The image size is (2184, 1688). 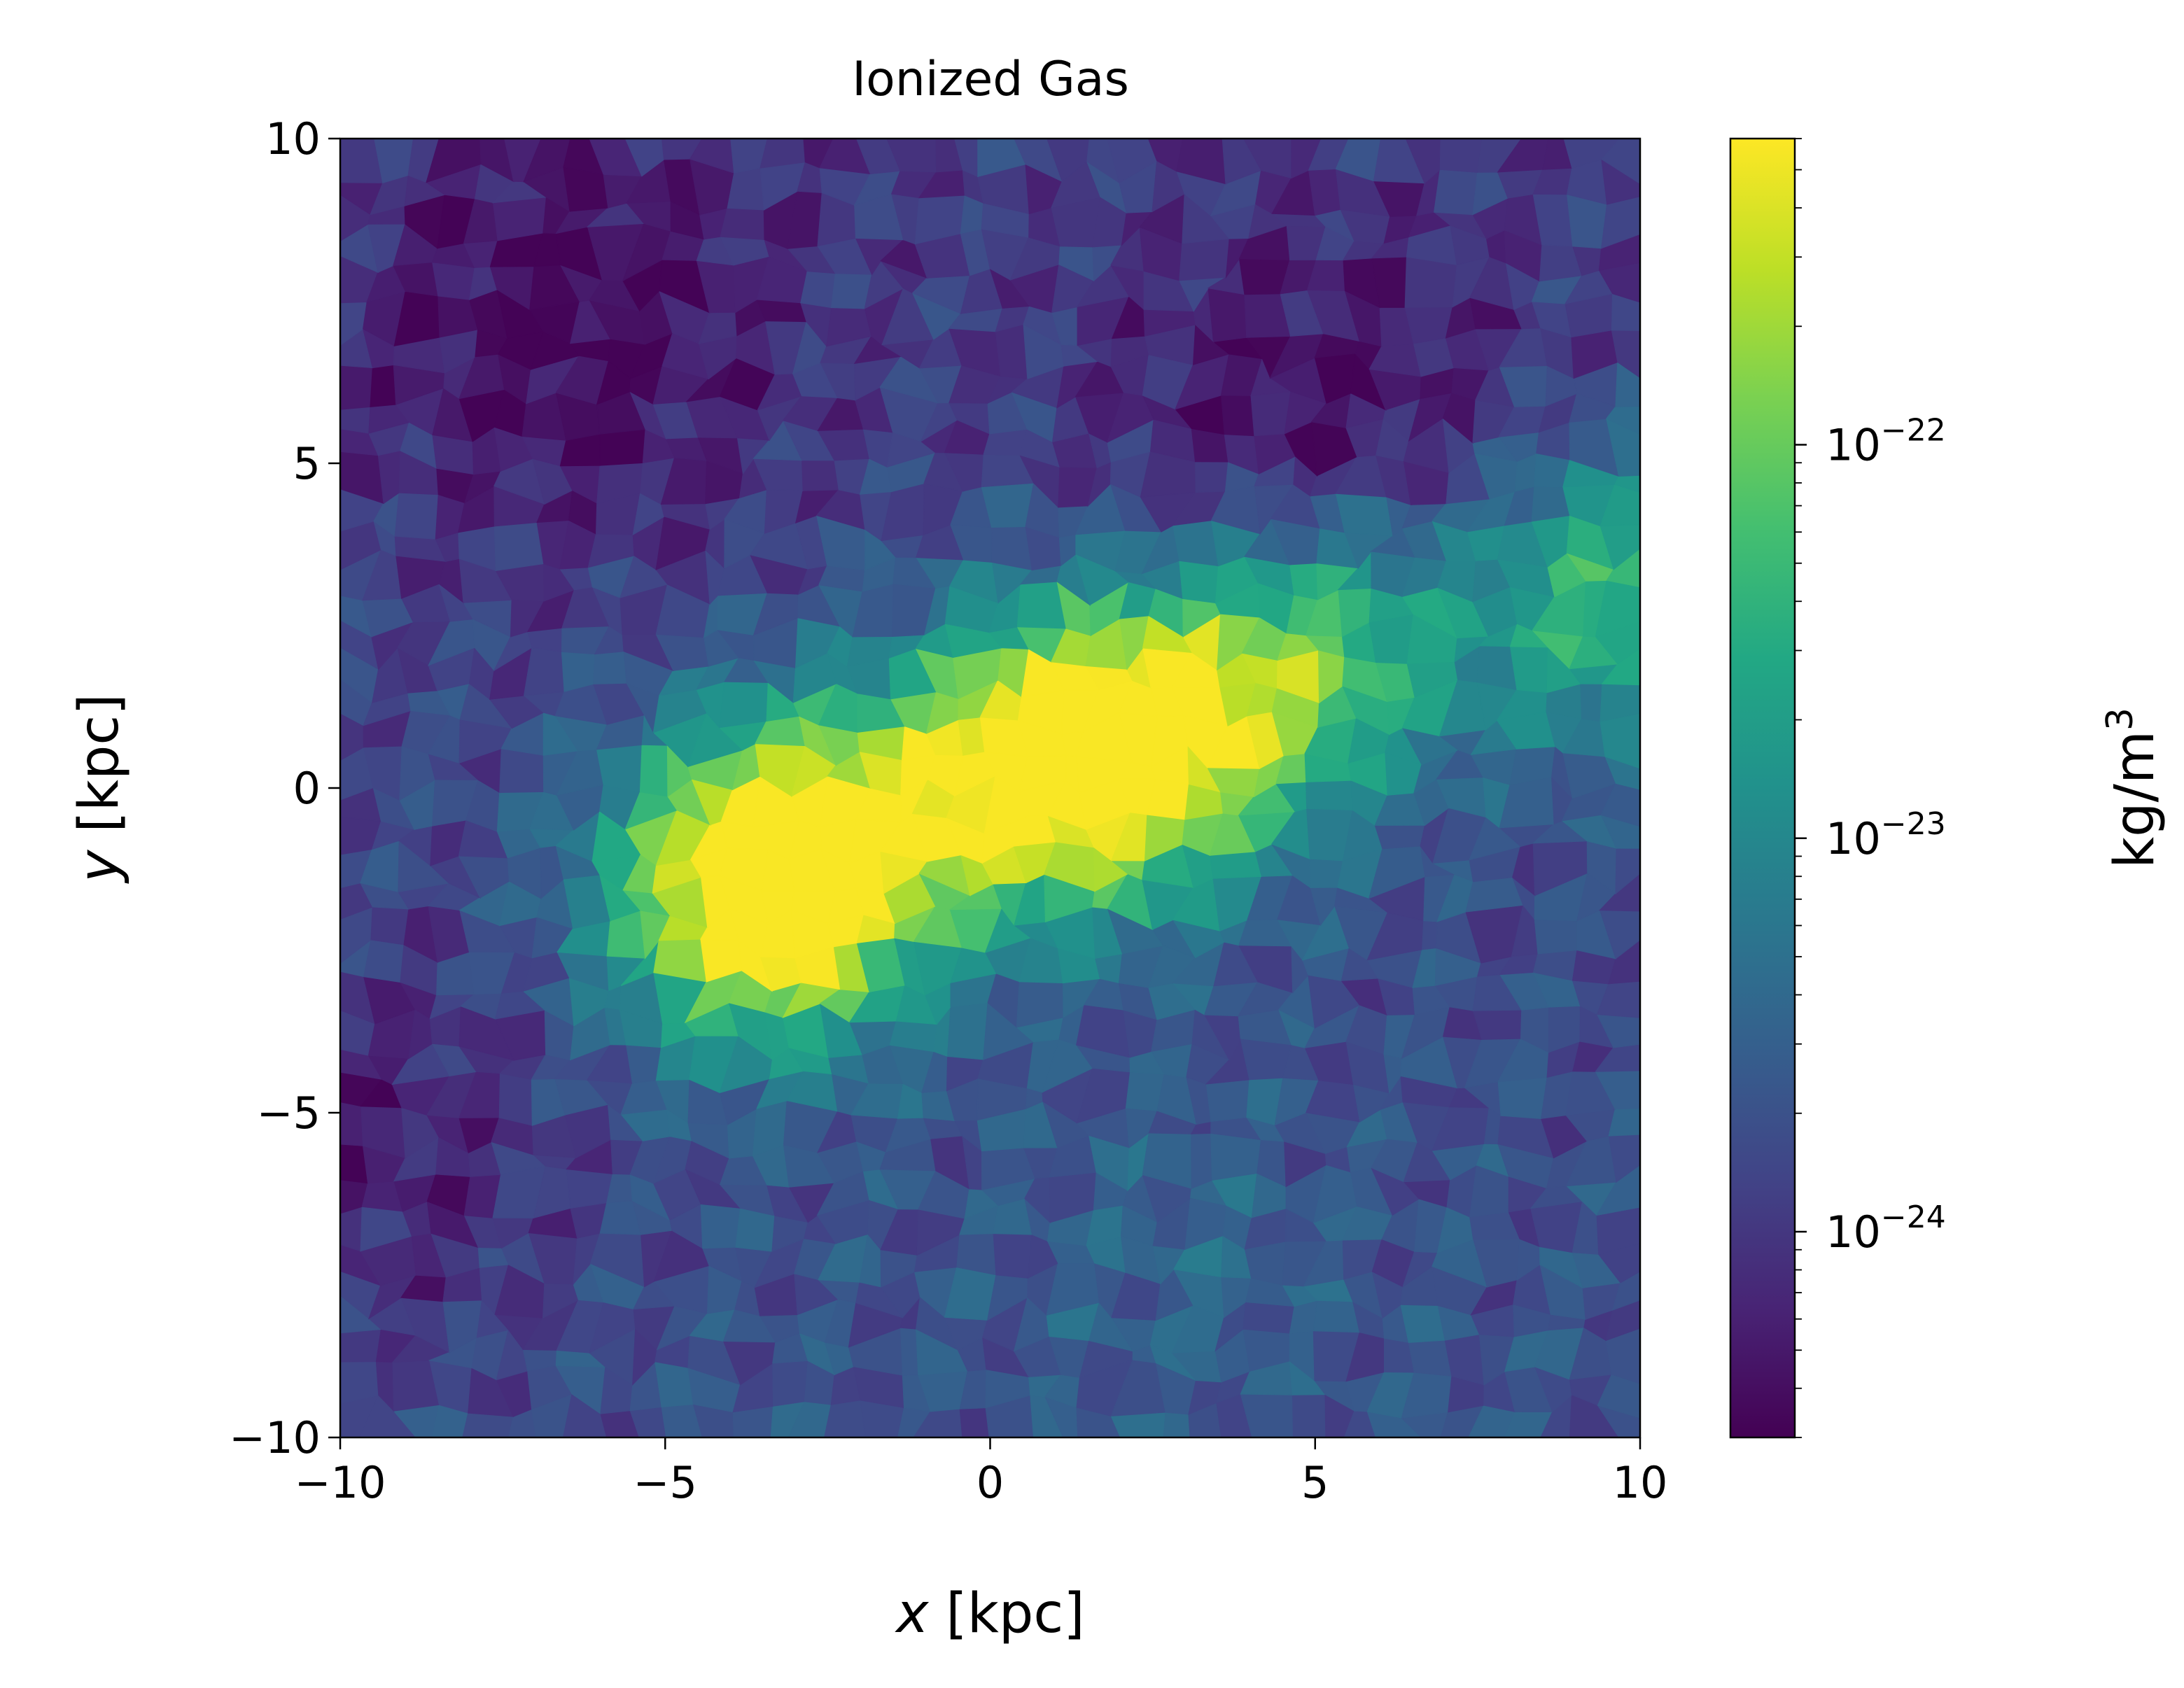 What do you see at coordinates (2132, 788) in the screenshot?
I see `colorbar-label: kg/m3` at bounding box center [2132, 788].